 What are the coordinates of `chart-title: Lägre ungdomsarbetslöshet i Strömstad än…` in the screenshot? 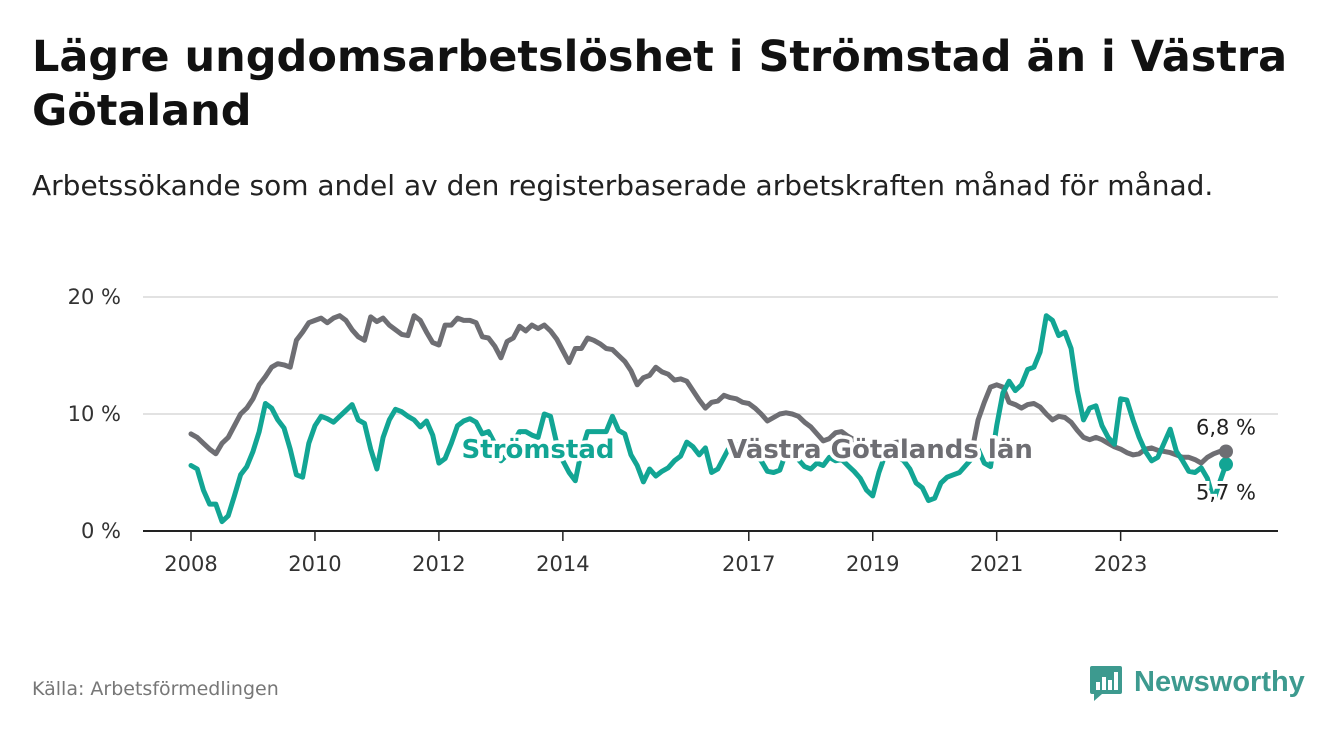 It's located at (660, 84).